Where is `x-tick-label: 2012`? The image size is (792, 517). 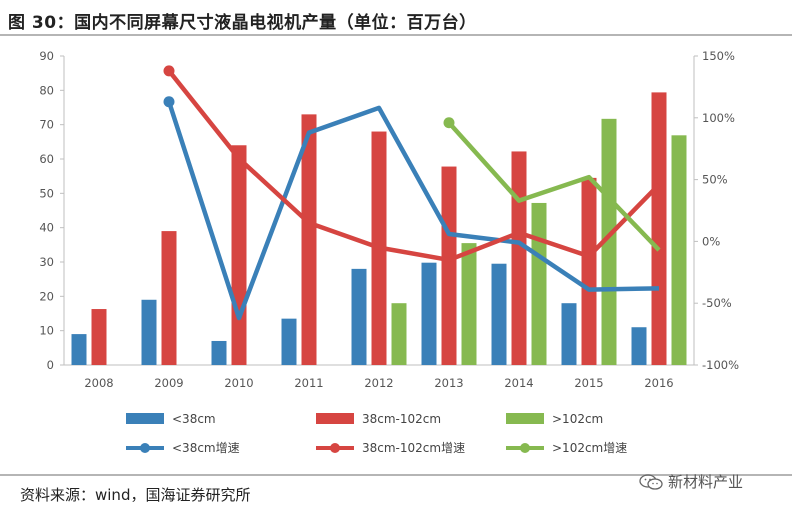
x-tick-label: 2012 is located at coordinates (378, 383).